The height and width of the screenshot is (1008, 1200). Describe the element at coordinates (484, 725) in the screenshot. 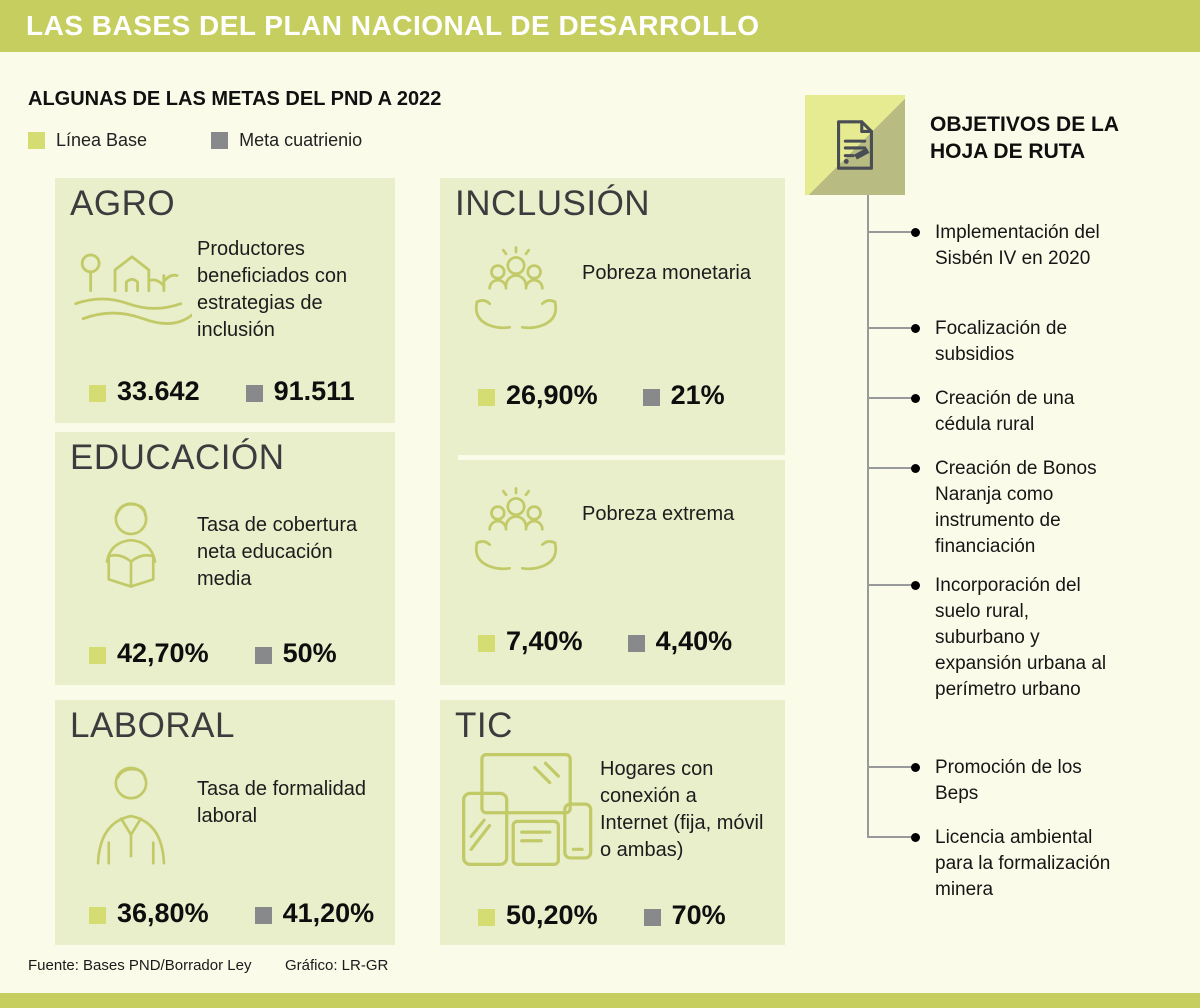

I see `card-tic-title: TIC` at that location.